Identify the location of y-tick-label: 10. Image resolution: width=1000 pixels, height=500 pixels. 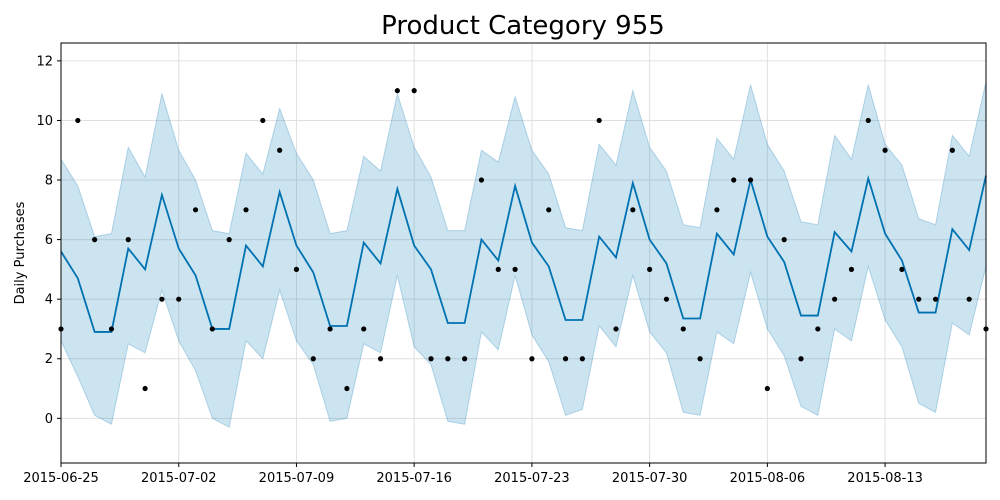
(44, 121).